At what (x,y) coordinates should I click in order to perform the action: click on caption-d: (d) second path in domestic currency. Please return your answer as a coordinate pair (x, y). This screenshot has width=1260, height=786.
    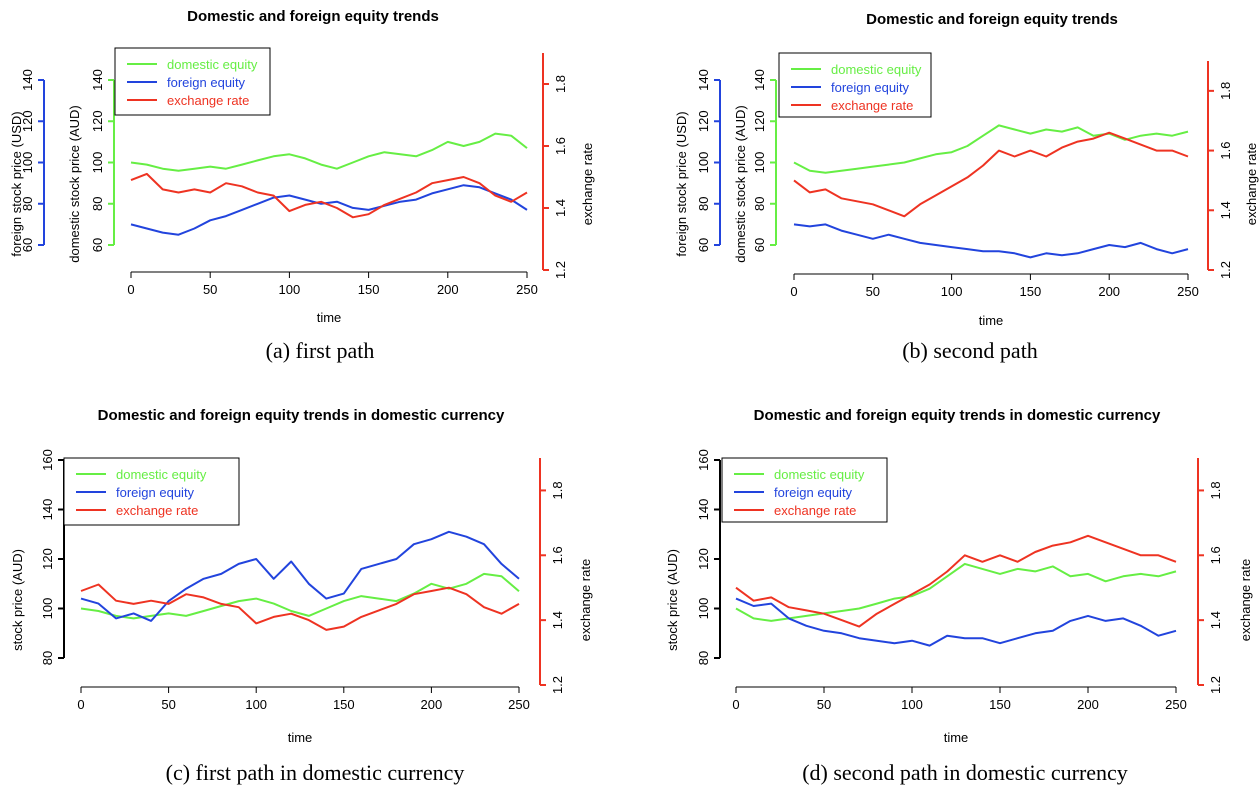
    Looking at the image, I should click on (965, 772).